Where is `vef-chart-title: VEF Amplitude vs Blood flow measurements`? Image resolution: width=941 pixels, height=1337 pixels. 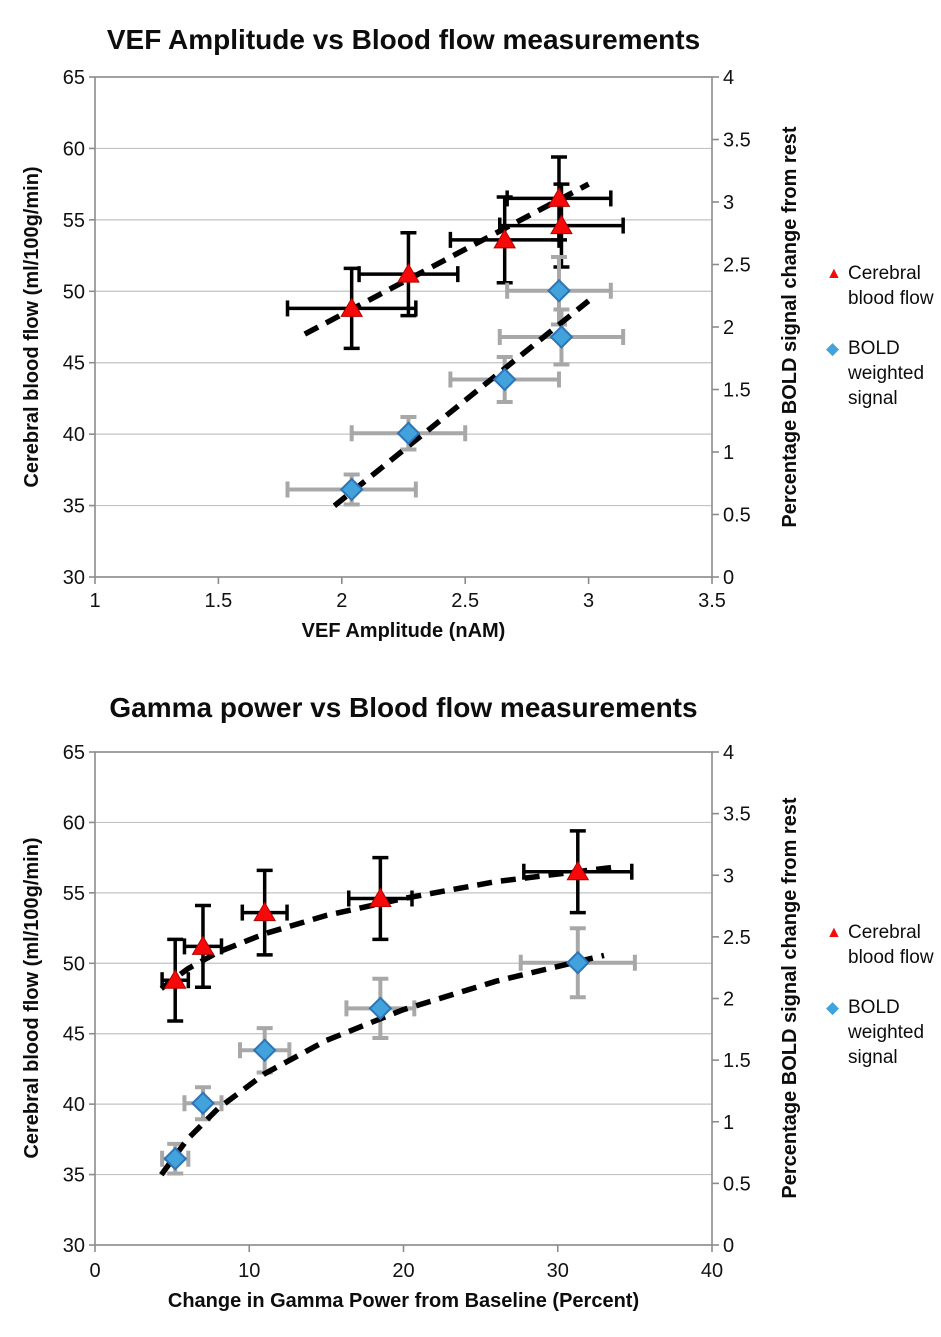
vef-chart-title: VEF Amplitude vs Blood flow measurements is located at coordinates (403, 39).